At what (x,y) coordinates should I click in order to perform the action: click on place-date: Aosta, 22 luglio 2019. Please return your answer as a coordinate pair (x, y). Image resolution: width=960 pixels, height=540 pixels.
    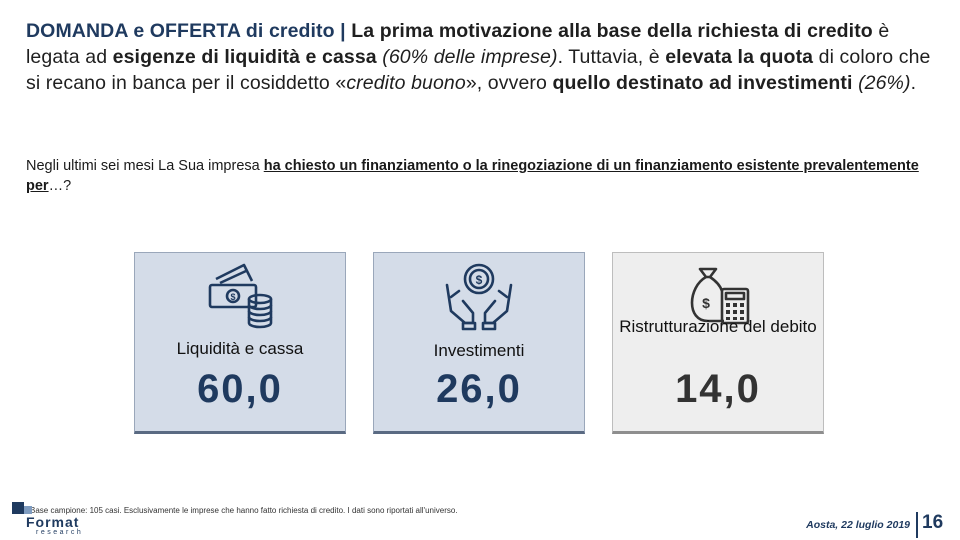
    Looking at the image, I should click on (858, 525).